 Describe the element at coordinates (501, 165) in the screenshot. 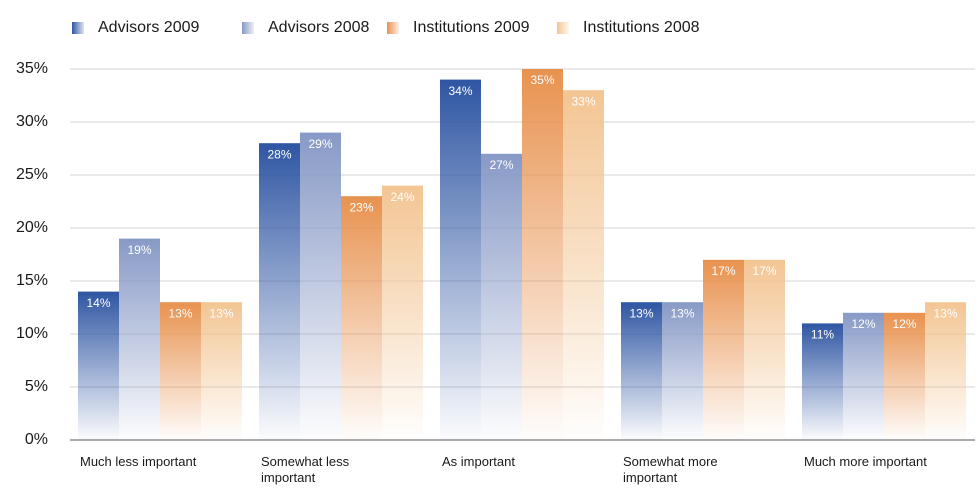

I see `value-label: 27%` at that location.